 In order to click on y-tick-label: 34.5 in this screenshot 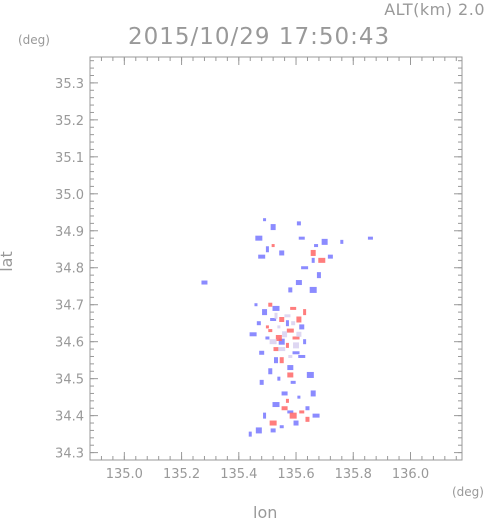, I will do `click(69, 380)`.